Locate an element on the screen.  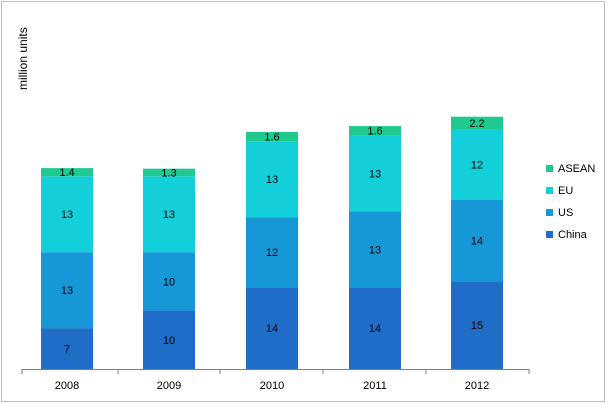
data-label-china-2008: 7 is located at coordinates (67, 350).